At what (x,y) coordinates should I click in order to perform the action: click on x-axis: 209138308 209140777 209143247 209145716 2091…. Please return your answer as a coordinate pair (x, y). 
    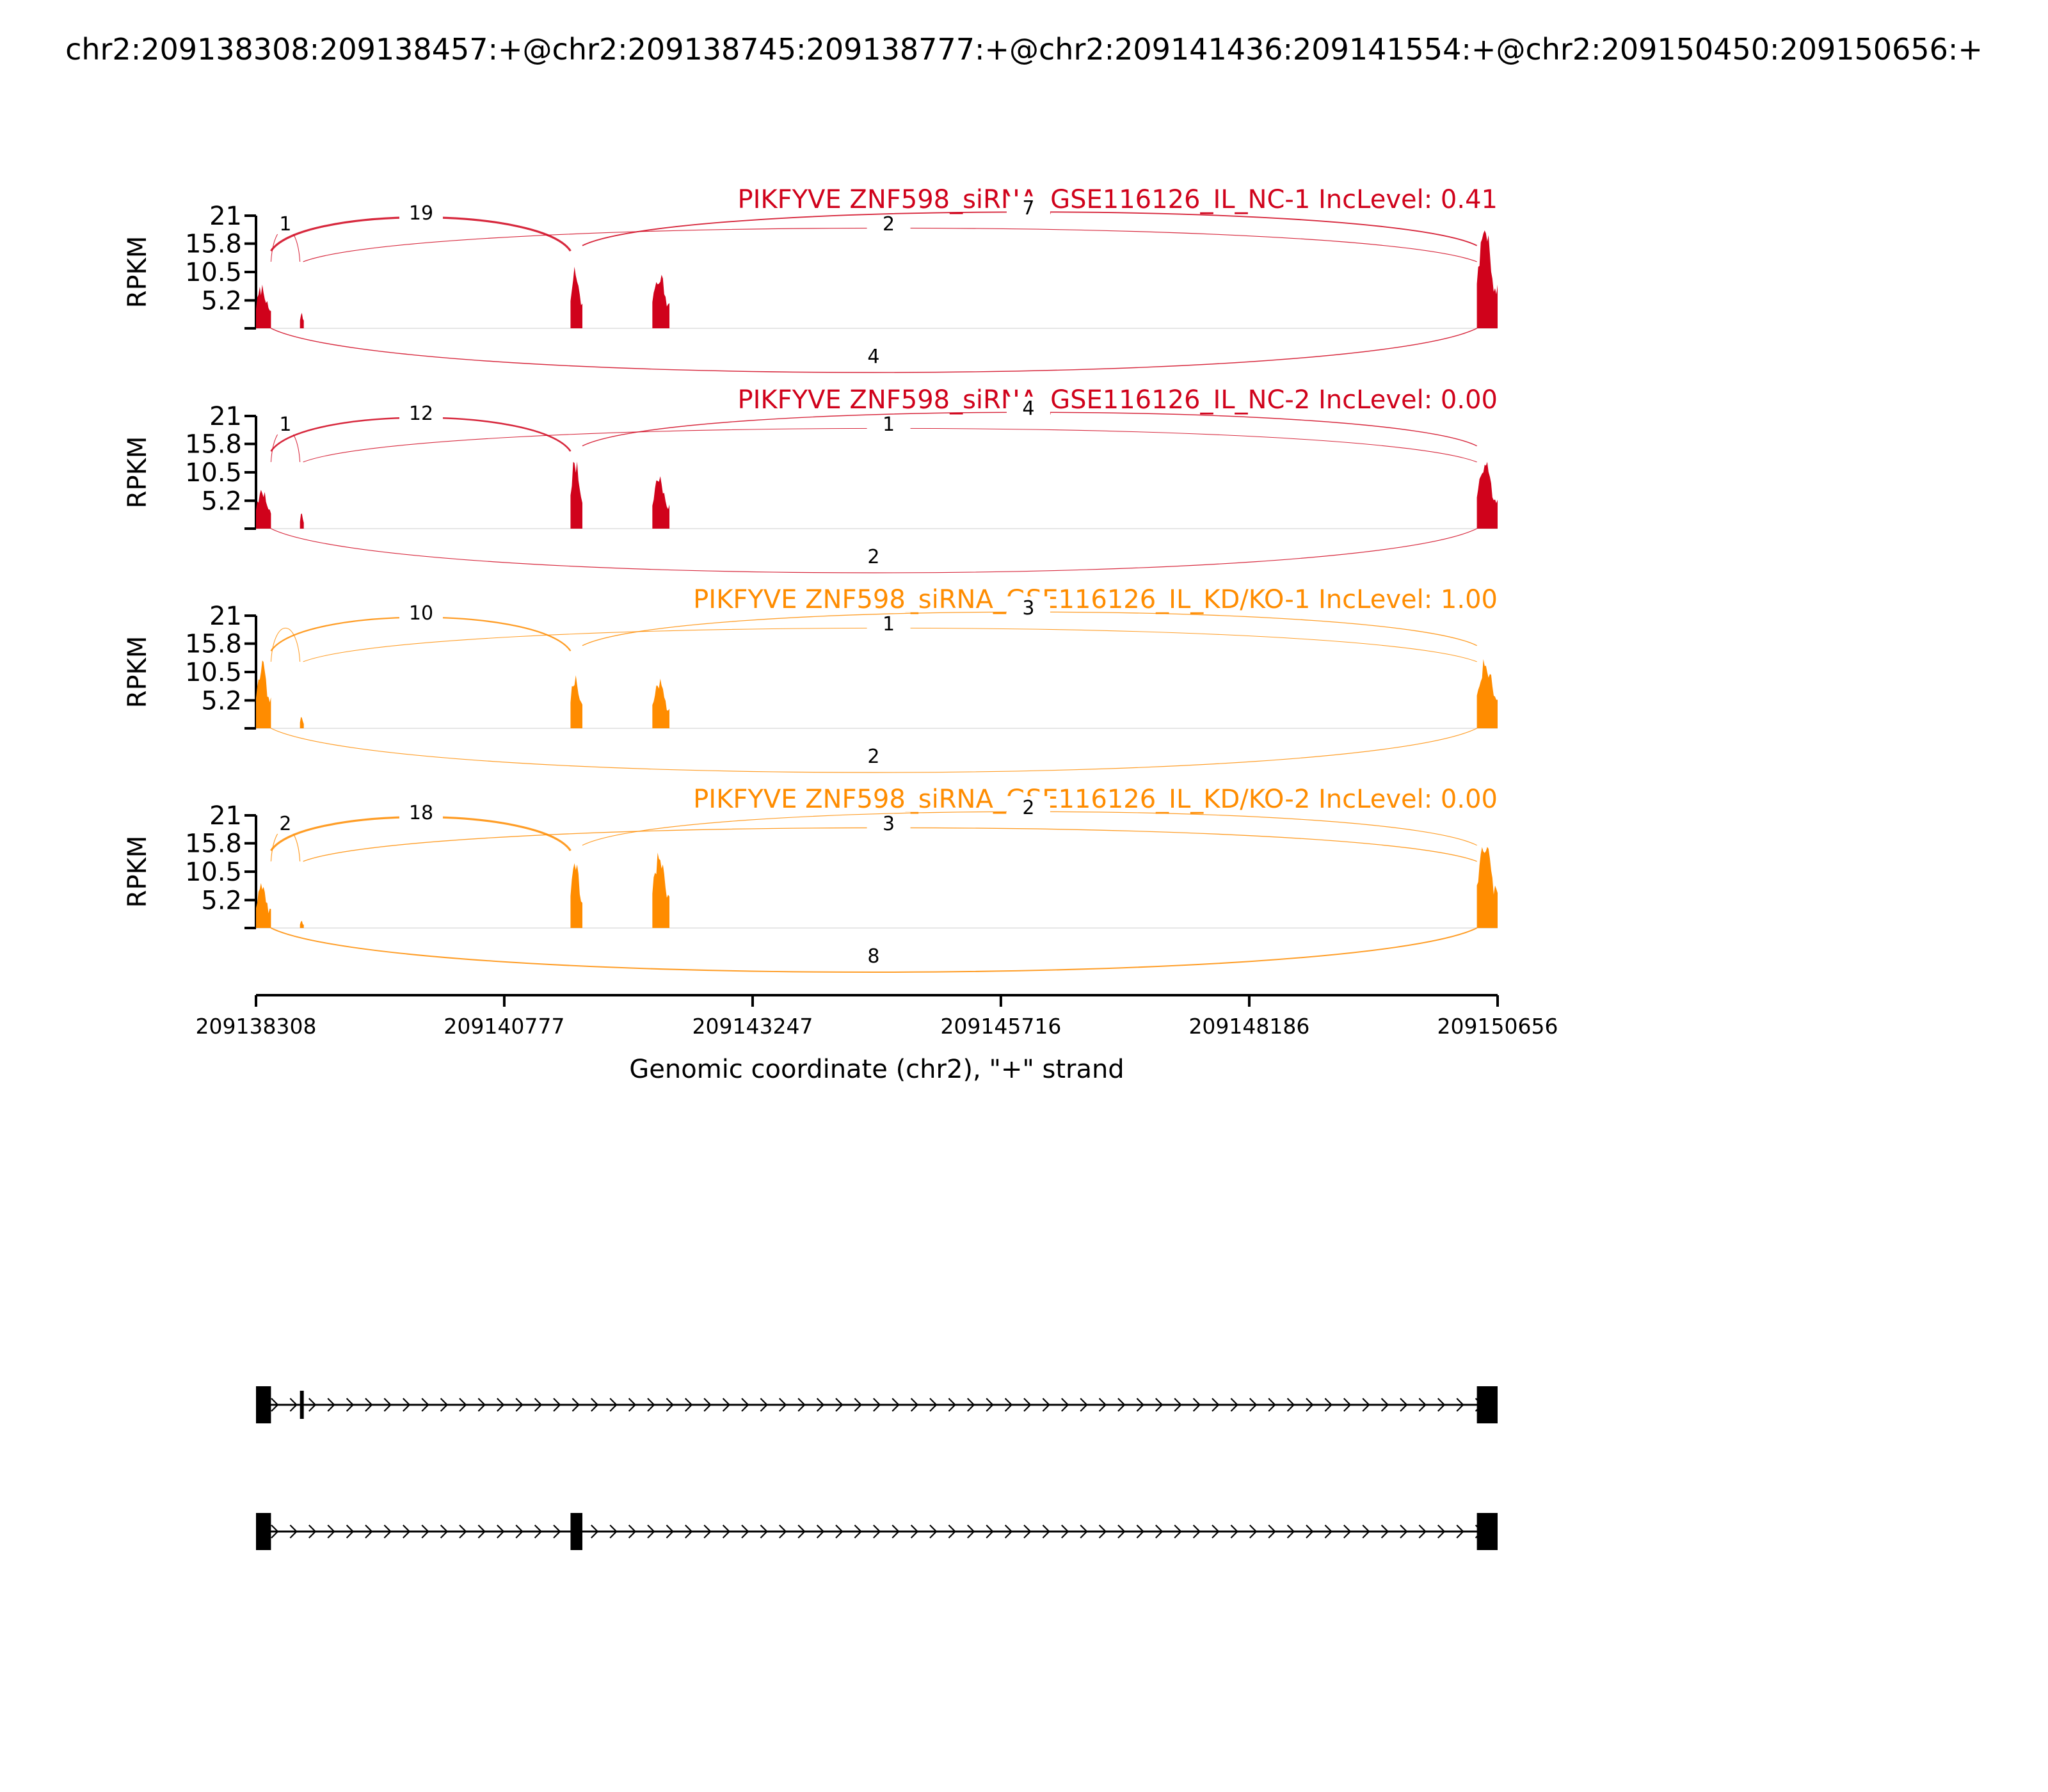
    Looking at the image, I should click on (877, 1039).